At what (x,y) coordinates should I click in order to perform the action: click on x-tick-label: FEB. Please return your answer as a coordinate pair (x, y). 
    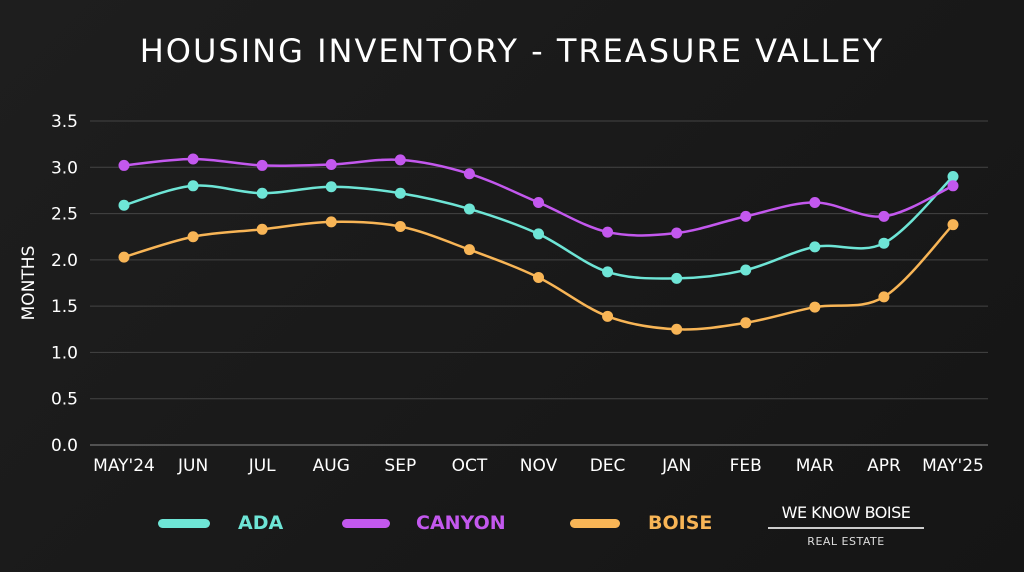
    Looking at the image, I should click on (746, 466).